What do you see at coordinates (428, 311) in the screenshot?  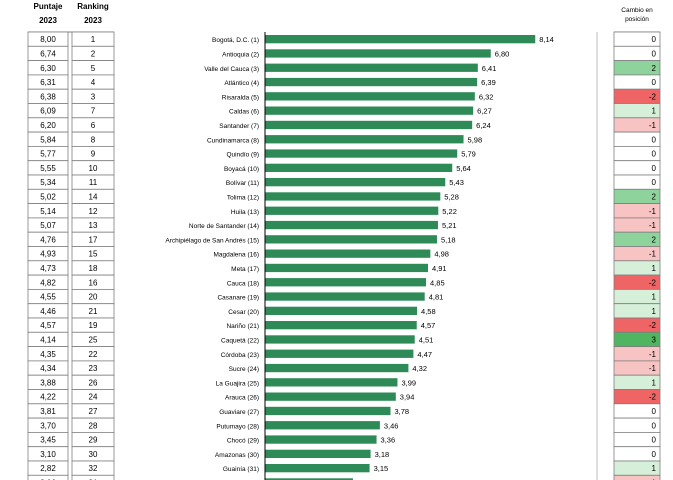 I see `bar-value-label: 4,58` at bounding box center [428, 311].